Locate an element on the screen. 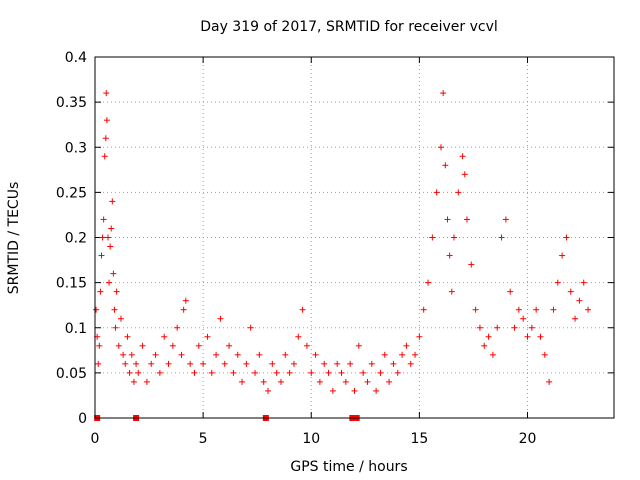 The height and width of the screenshot is (480, 640). x-tick-label: 15 is located at coordinates (419, 439).